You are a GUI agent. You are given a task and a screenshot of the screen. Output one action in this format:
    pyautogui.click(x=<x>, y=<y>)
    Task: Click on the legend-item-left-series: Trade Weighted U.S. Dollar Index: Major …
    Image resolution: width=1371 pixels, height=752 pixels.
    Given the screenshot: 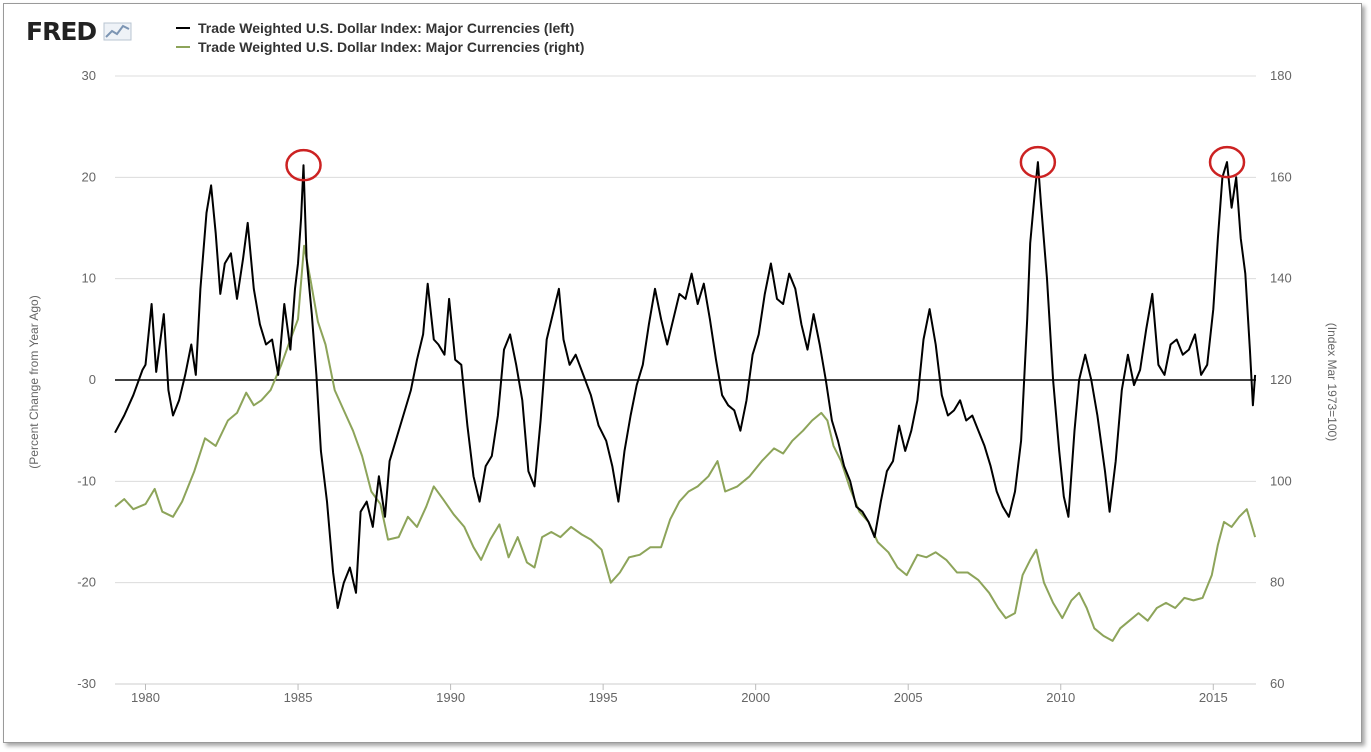 What is the action you would take?
    pyautogui.click(x=380, y=27)
    